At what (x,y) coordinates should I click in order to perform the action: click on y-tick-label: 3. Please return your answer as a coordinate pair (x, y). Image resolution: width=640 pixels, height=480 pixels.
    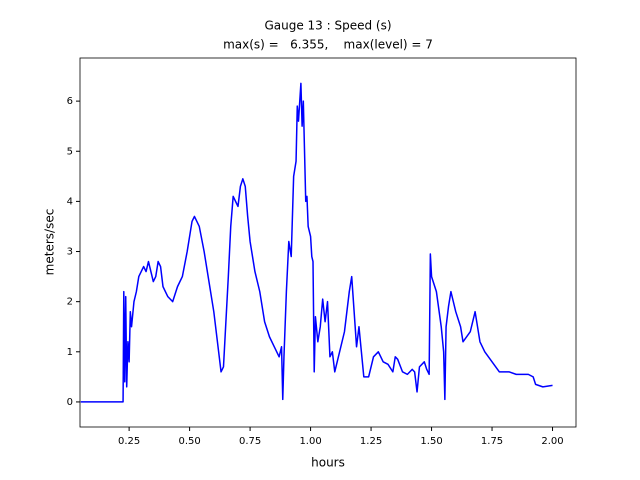
    Looking at the image, I should click on (70, 252).